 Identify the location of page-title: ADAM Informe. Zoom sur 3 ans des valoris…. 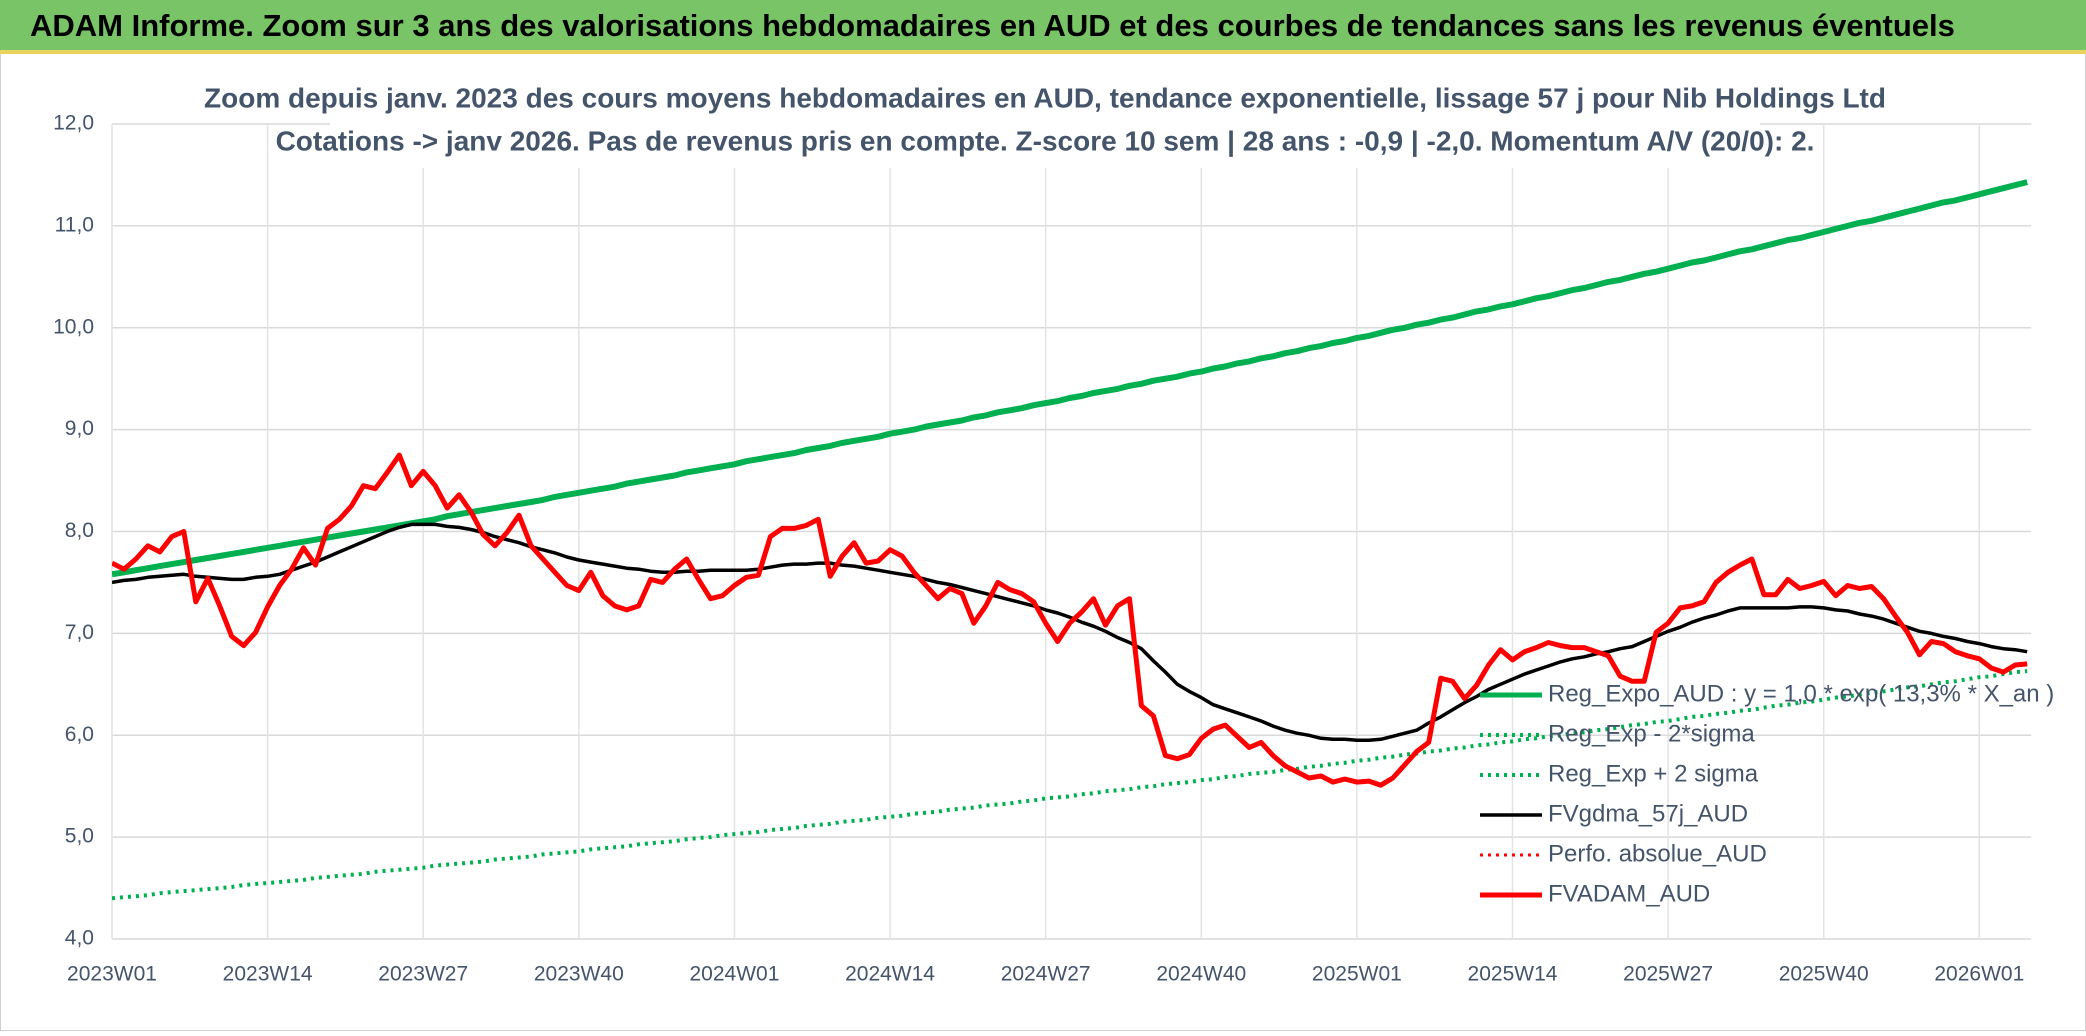
(992, 25).